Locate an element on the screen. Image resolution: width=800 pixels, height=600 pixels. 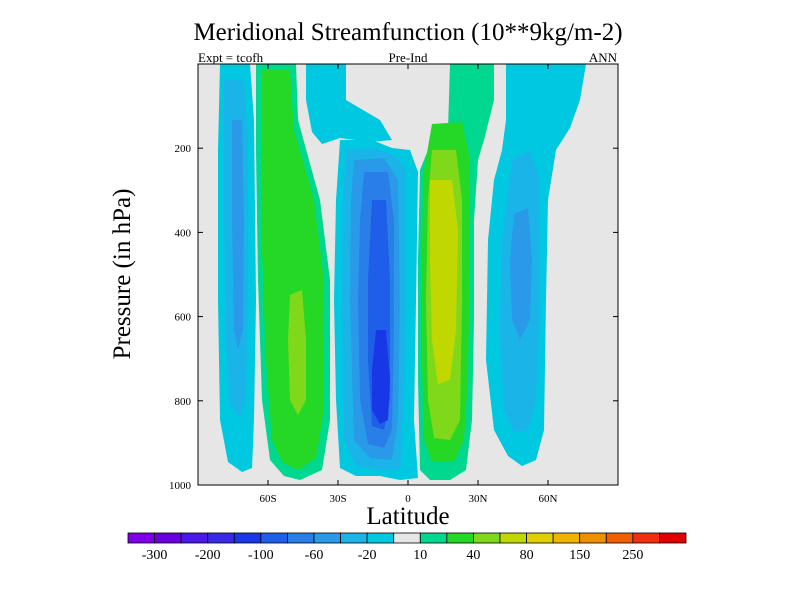
northern-ferrel-negative-cell is located at coordinates (536, 265).